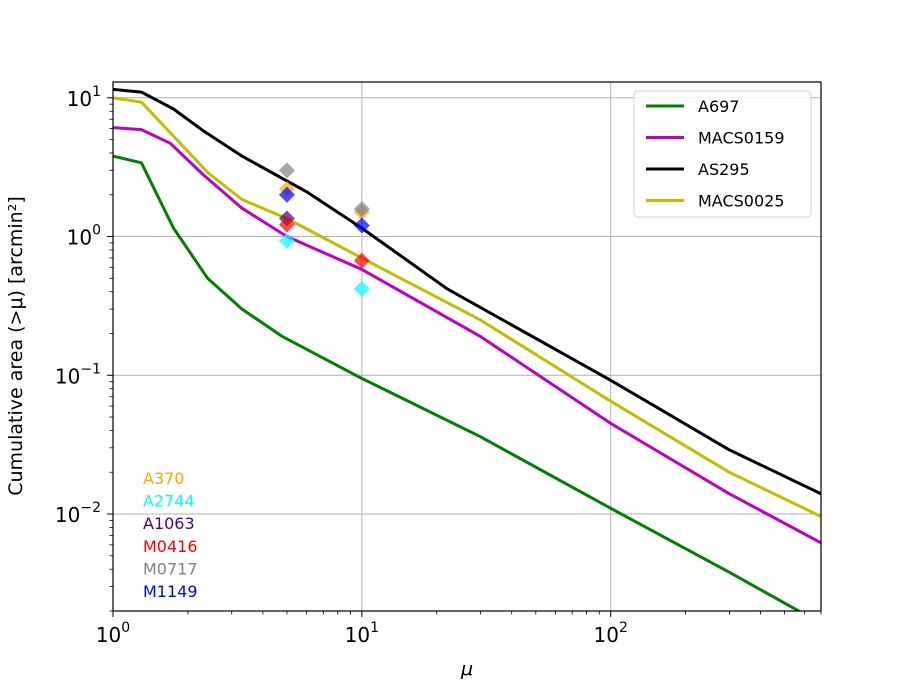  I want to click on cluster-label-a2744: A2744, so click(169, 501).